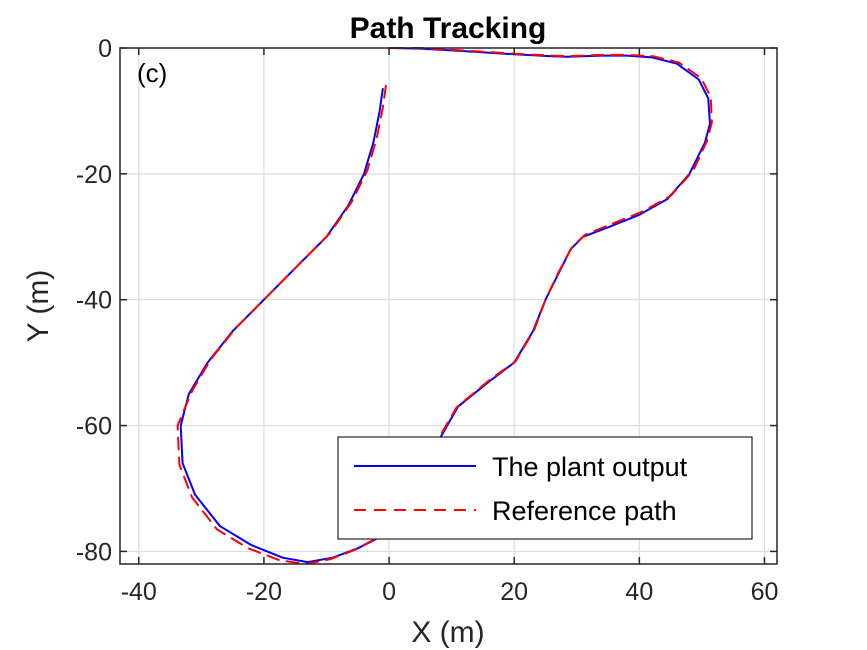  I want to click on x-tick-label: -20, so click(264, 592).